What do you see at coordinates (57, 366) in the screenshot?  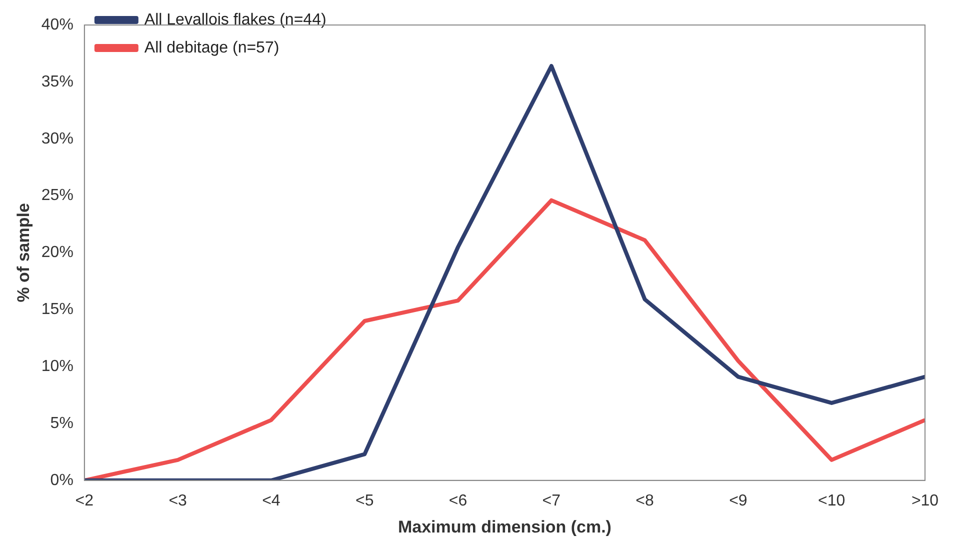 I see `y-tick-label: 10%` at bounding box center [57, 366].